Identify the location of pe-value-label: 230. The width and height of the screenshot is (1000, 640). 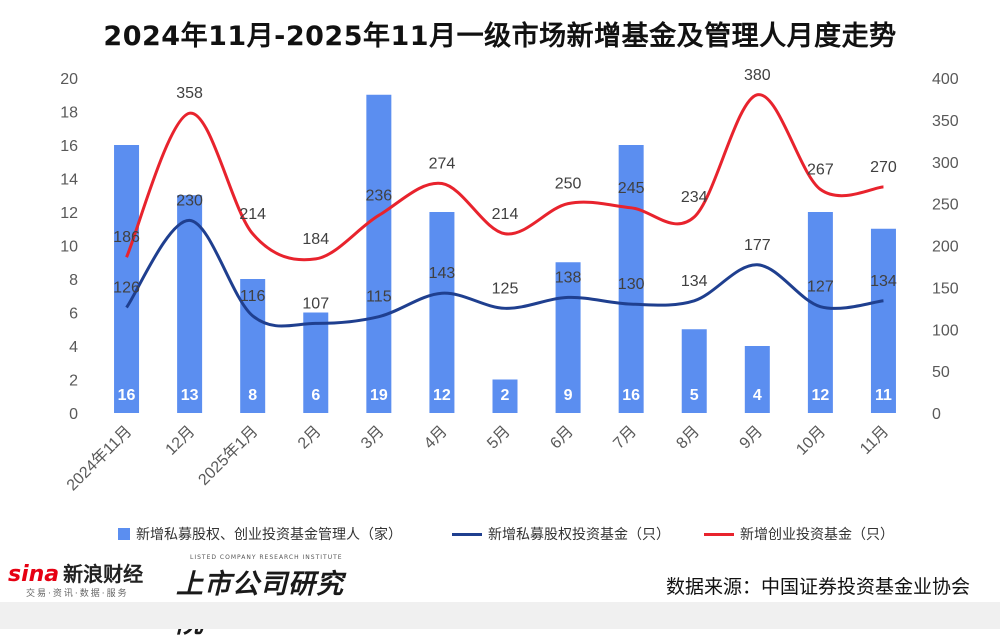
(189, 200).